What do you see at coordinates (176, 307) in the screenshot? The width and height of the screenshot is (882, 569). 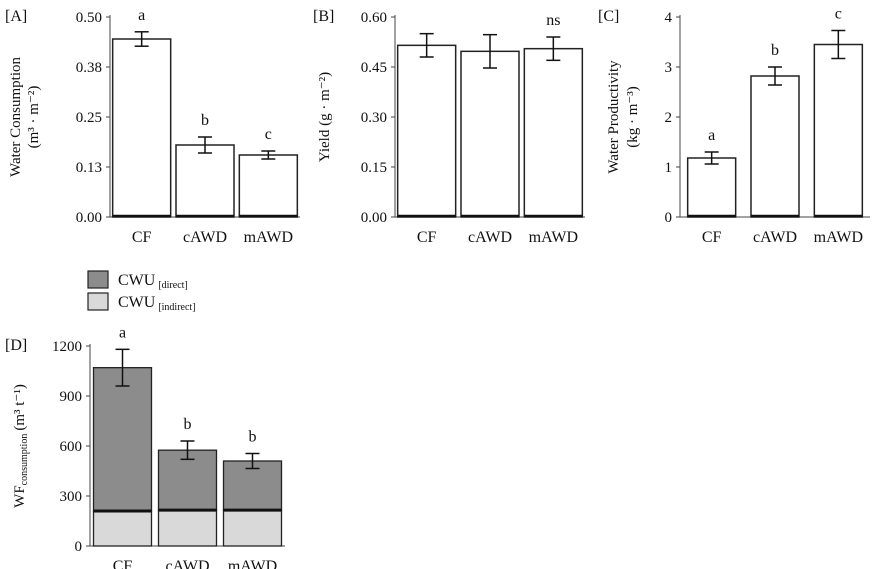 I see `legend-sub: [indirect]` at bounding box center [176, 307].